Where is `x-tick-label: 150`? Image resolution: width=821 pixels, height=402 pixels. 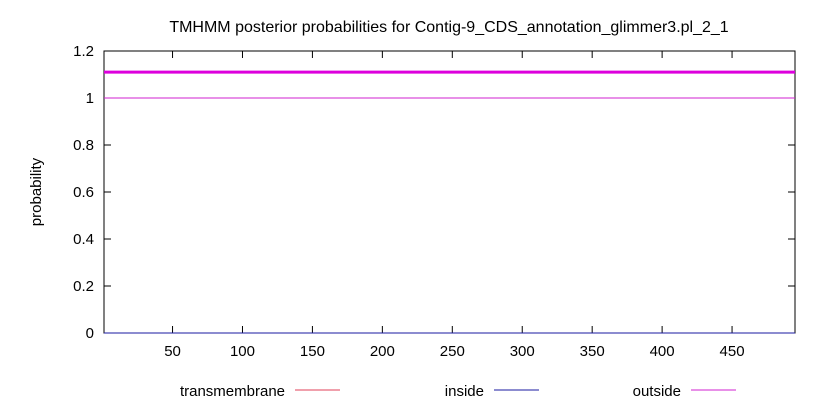 x-tick-label: 150 is located at coordinates (312, 351).